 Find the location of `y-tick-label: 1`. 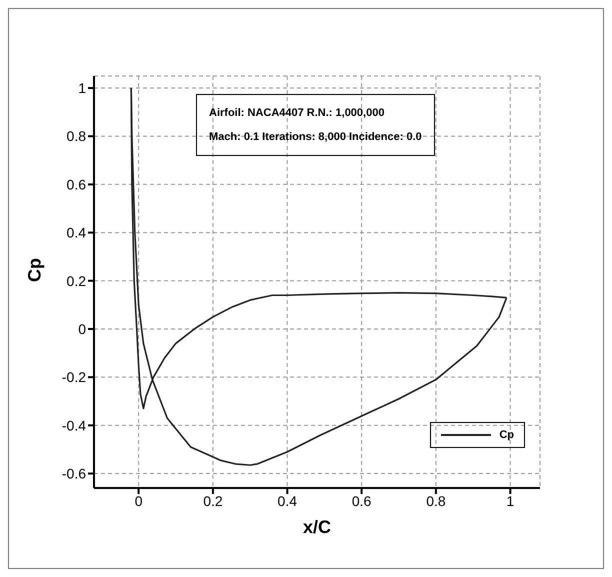

y-tick-label: 1 is located at coordinates (82, 88).